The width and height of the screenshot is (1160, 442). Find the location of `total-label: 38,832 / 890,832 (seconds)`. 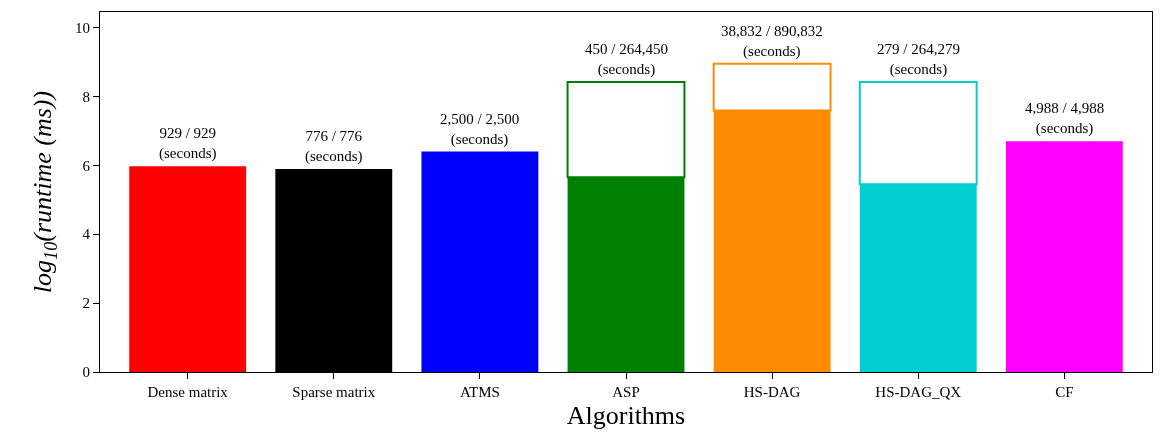

total-label: 38,832 / 890,832 (seconds) is located at coordinates (772, 41).